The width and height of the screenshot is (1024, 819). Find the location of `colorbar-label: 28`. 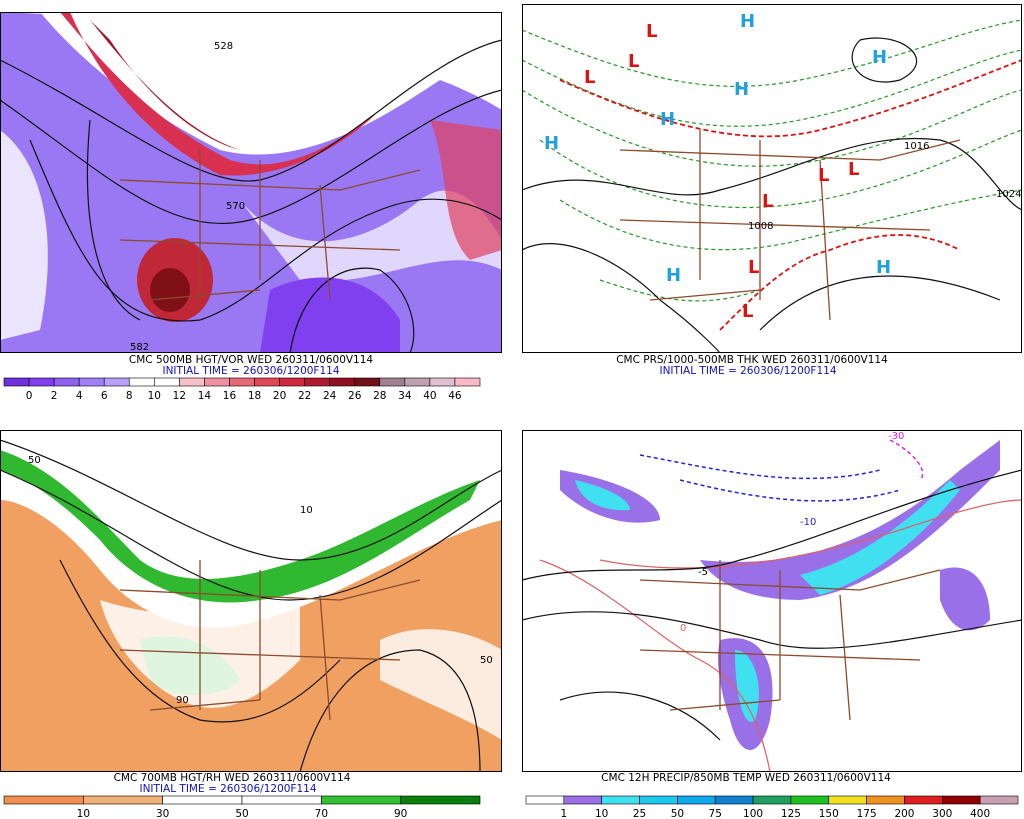

colorbar-label: 28 is located at coordinates (379, 396).